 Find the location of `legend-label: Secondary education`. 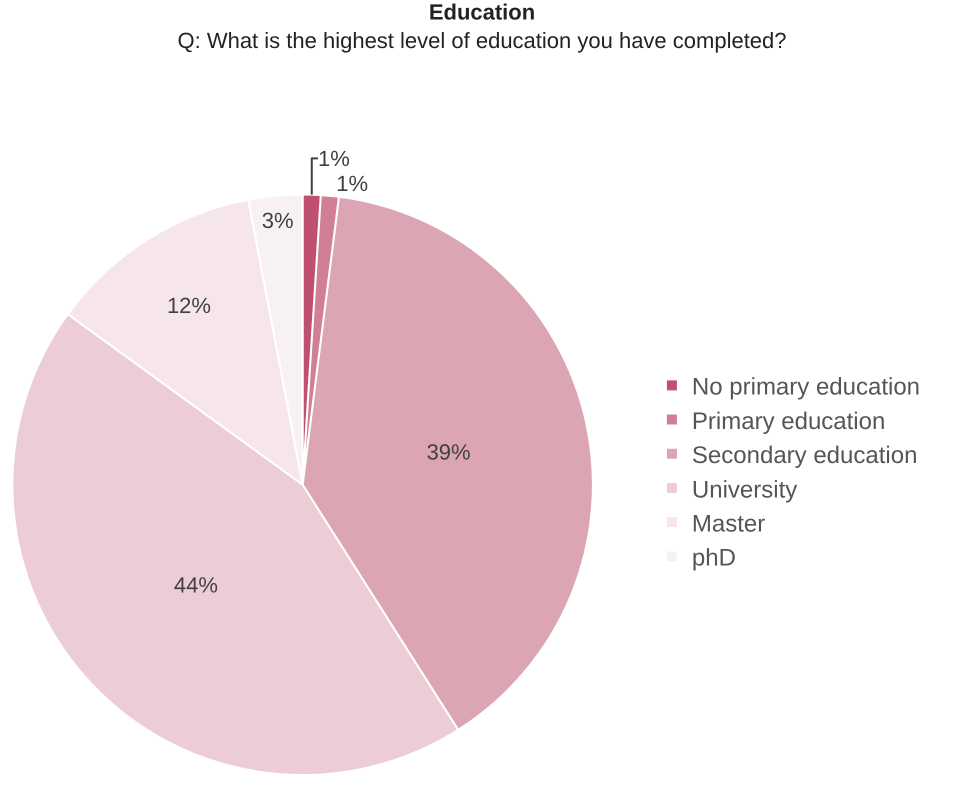

legend-label: Secondary education is located at coordinates (805, 456).